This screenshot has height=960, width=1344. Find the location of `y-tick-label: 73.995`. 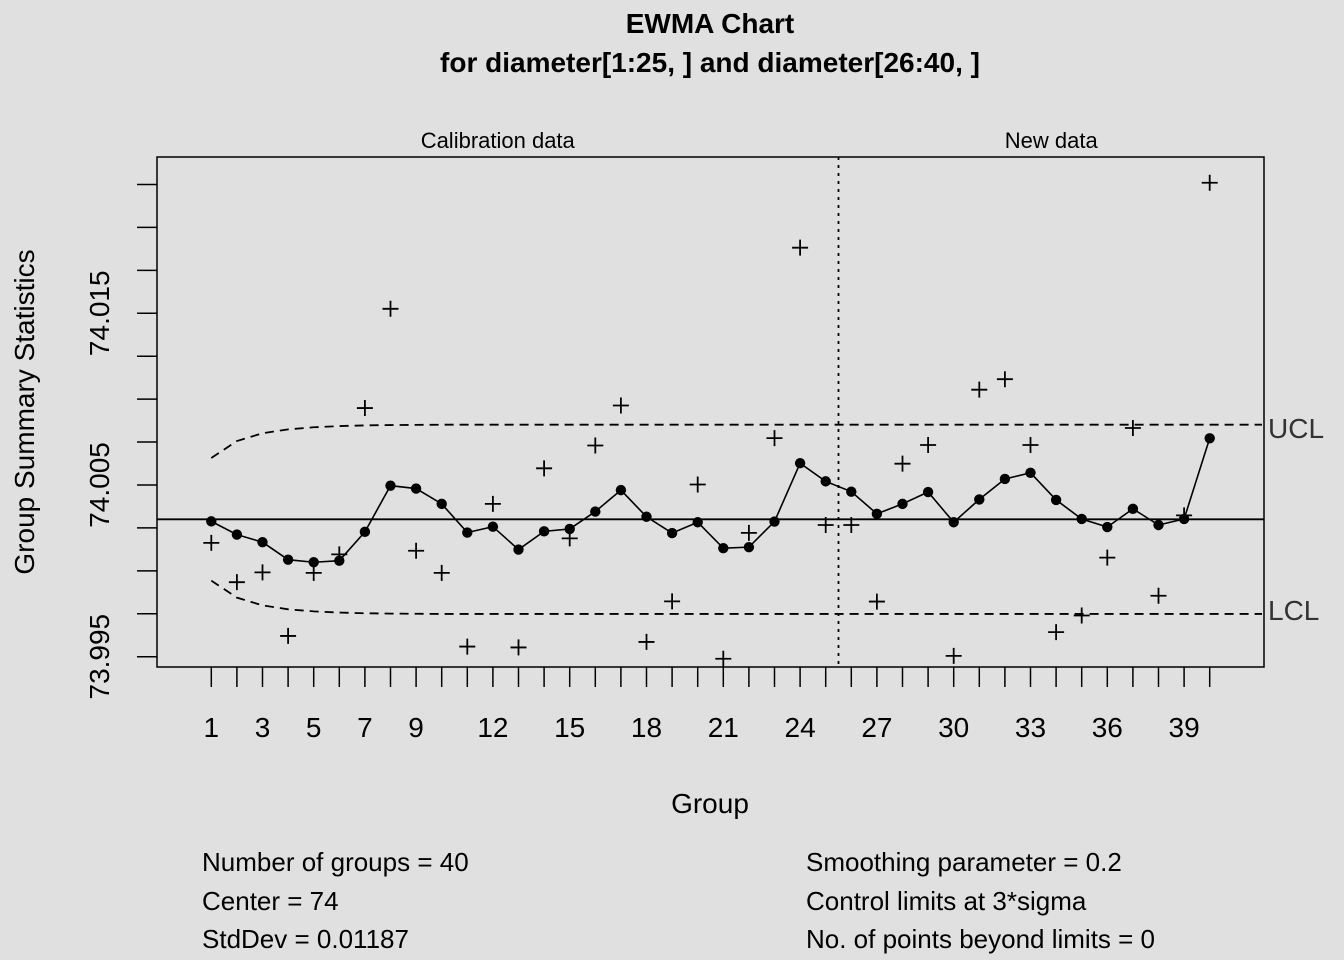

y-tick-label: 73.995 is located at coordinates (99, 657).